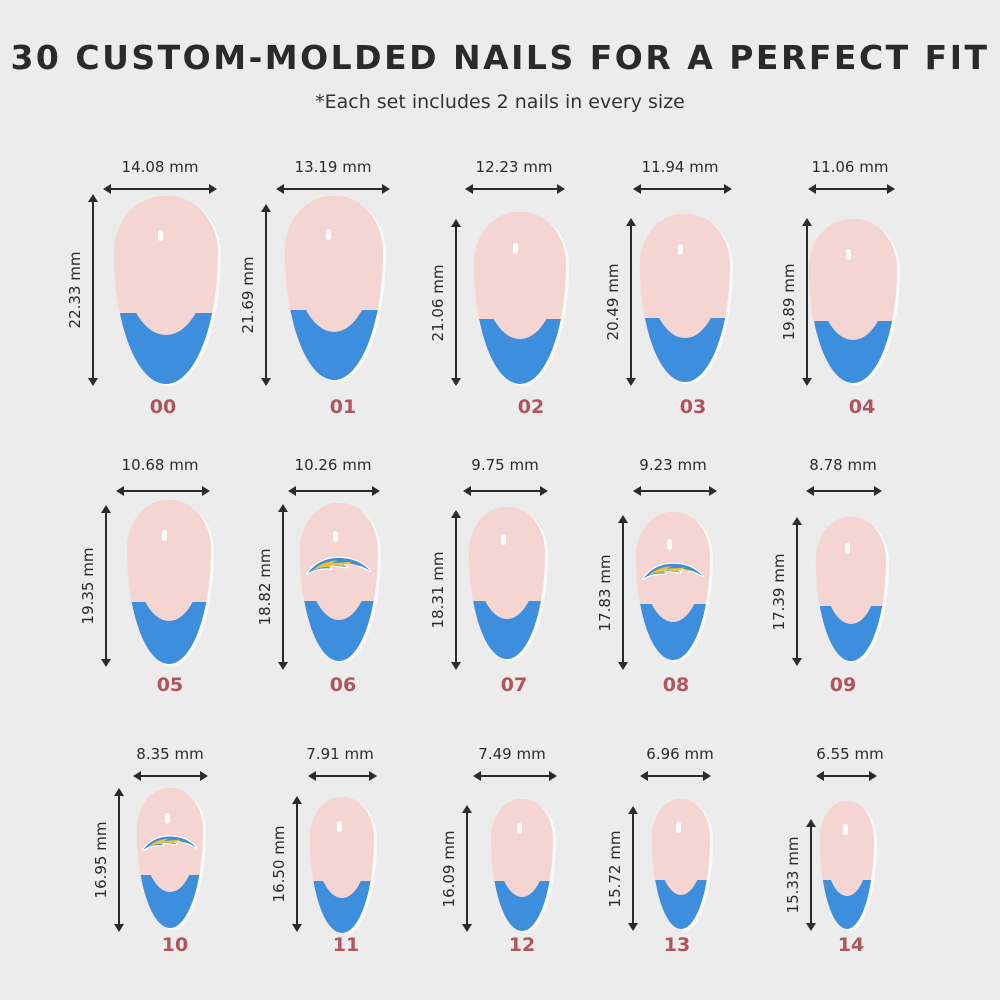 The height and width of the screenshot is (1000, 1000). Describe the element at coordinates (789, 302) in the screenshot. I see `length-label: 19.89 mm` at that location.